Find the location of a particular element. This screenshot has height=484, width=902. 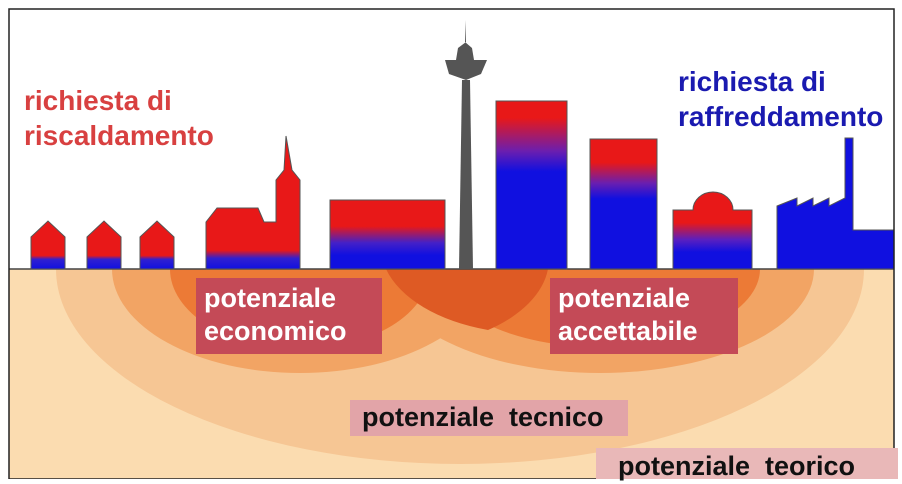

church is located at coordinates (253, 202).